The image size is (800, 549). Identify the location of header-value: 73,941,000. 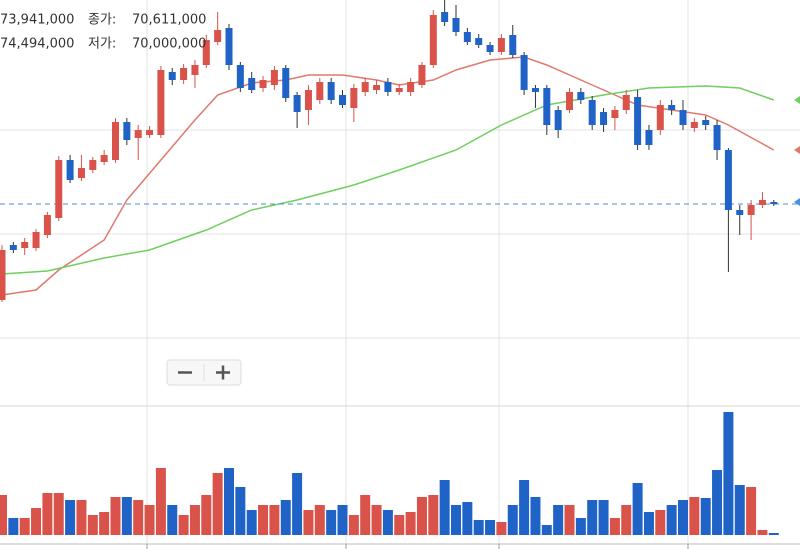
(37, 20).